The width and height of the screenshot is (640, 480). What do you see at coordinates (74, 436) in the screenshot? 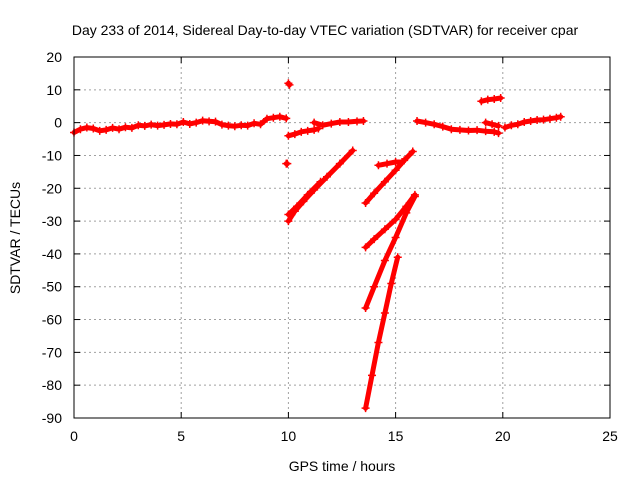
I see `x-tick-label: 0` at bounding box center [74, 436].